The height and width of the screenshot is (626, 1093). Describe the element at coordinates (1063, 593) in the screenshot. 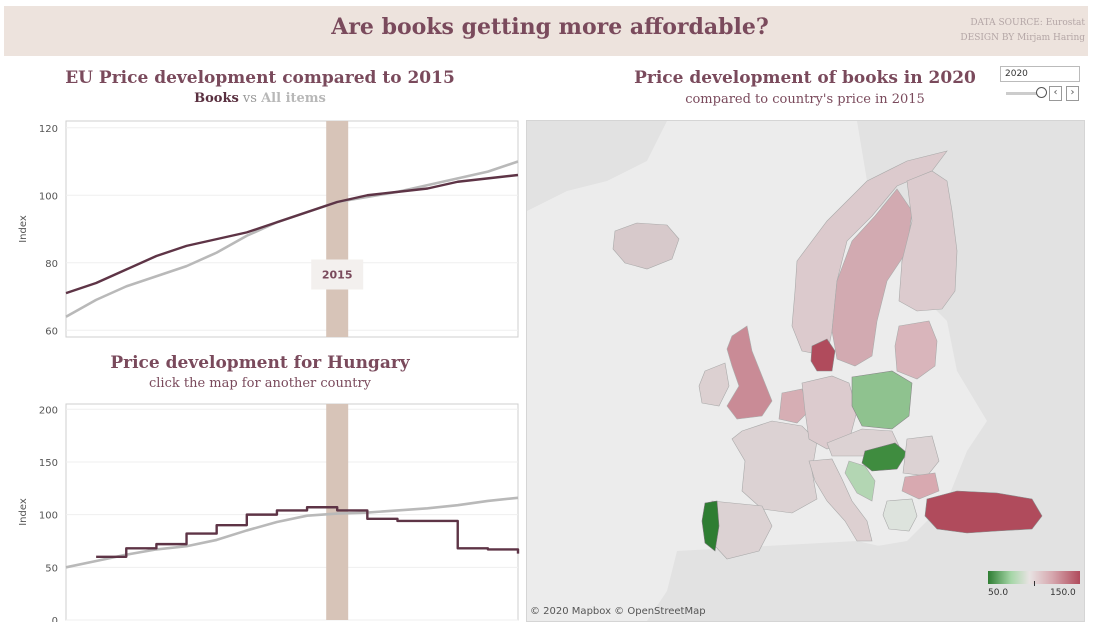

I see `color-legend-max: 150.0` at that location.